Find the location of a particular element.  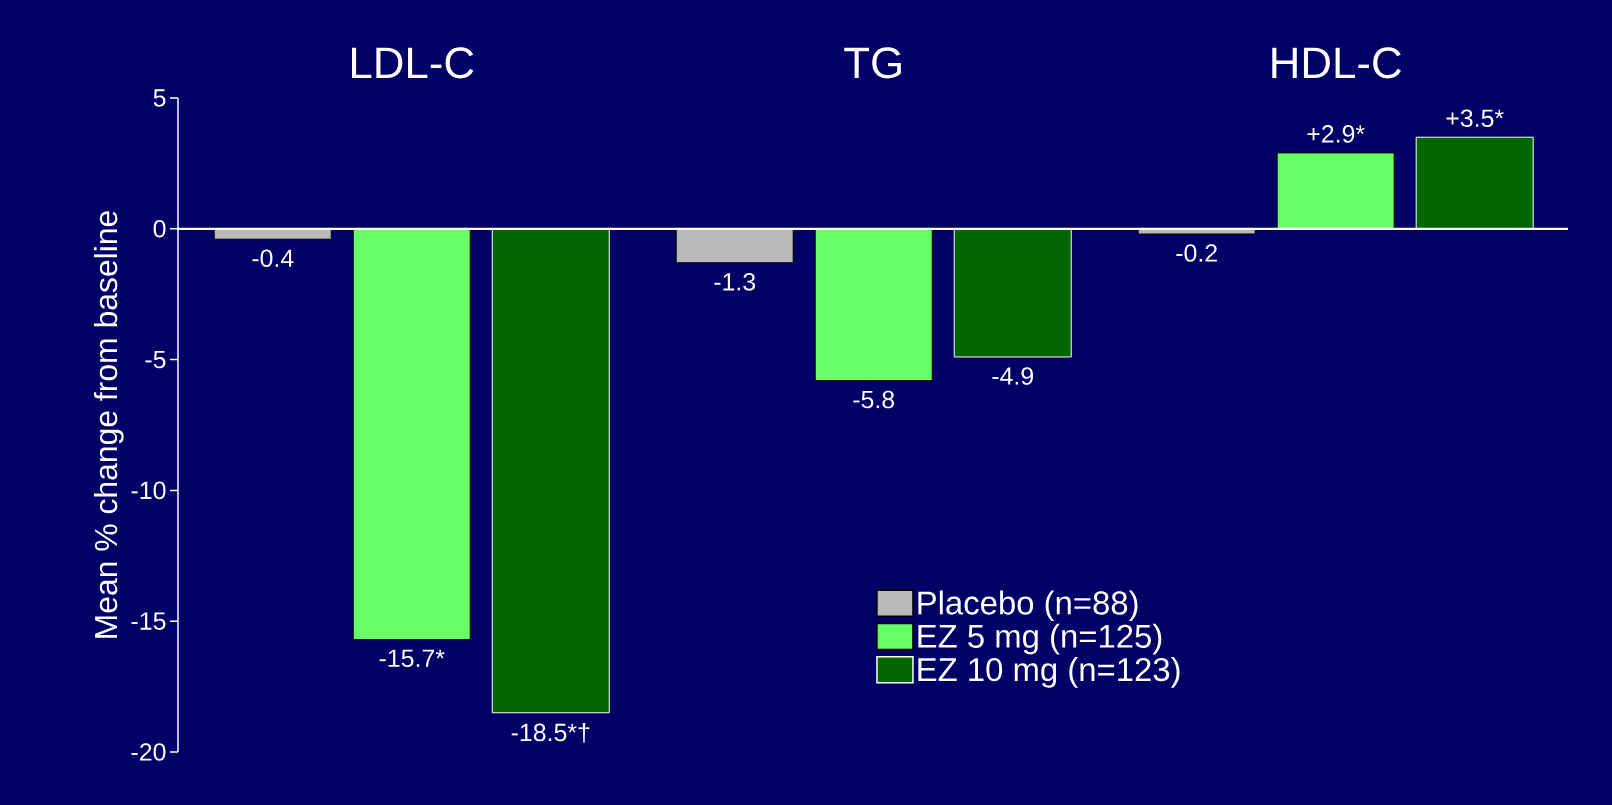

y-tick-label: -20 is located at coordinates (148, 752).